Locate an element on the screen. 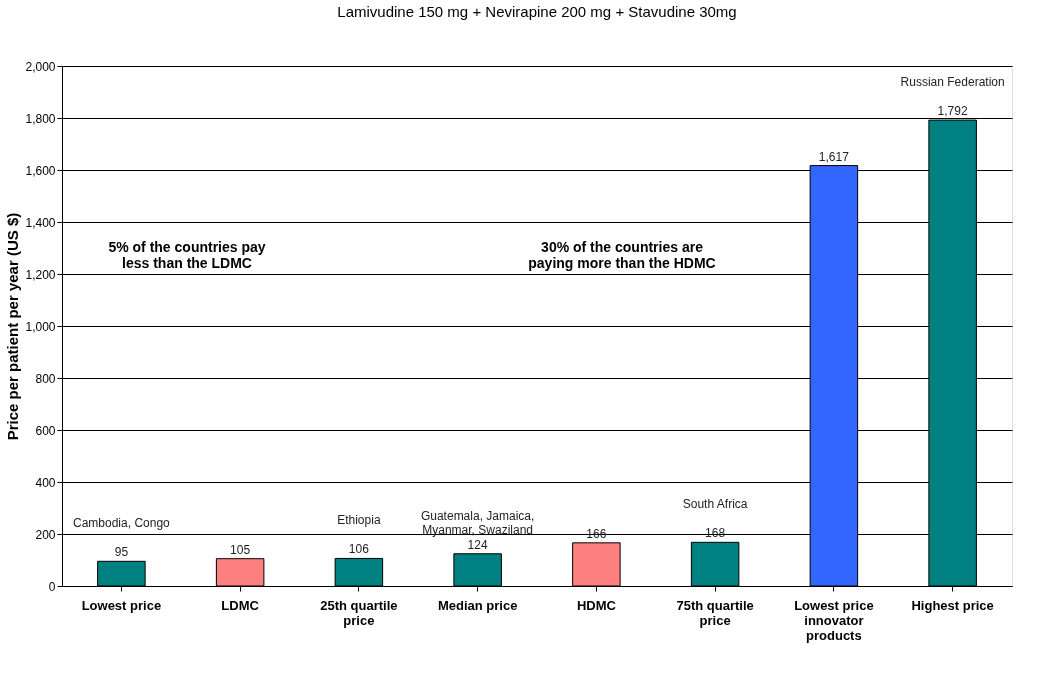 The image size is (1061, 680). data-label: 105 is located at coordinates (240, 549).